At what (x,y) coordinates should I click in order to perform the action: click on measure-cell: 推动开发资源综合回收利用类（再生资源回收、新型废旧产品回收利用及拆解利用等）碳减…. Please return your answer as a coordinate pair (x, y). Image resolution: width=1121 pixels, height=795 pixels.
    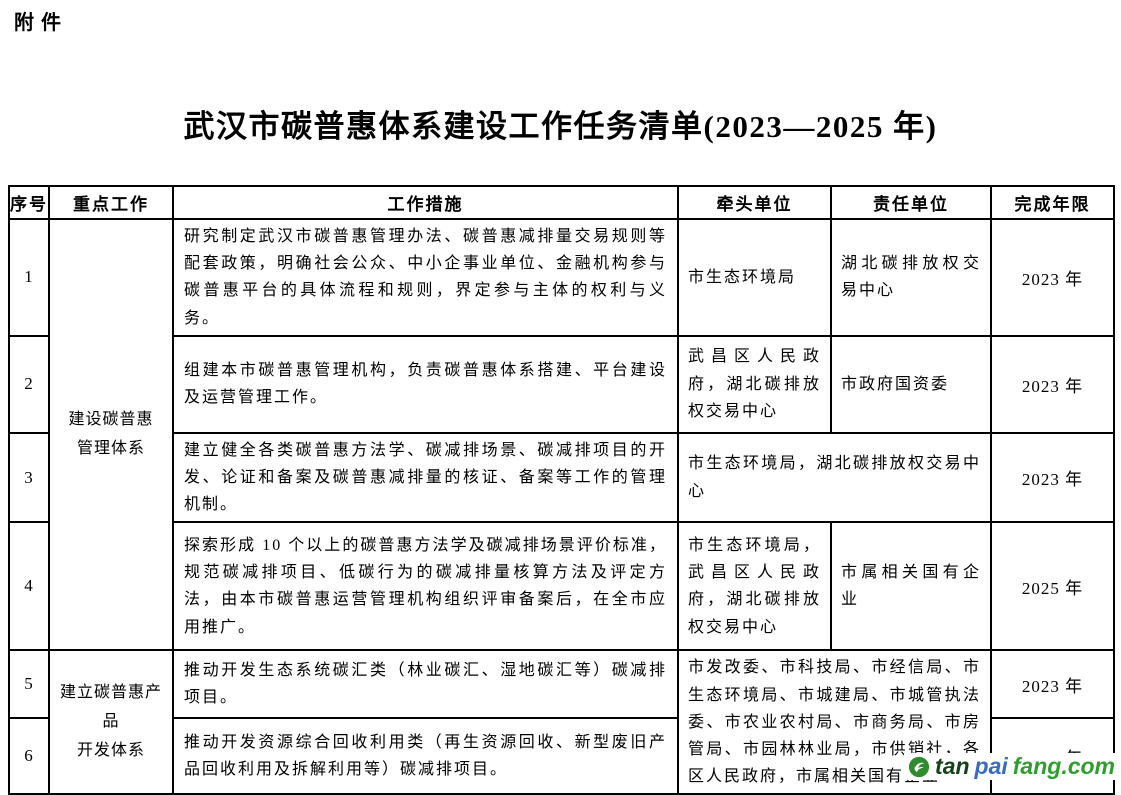
    Looking at the image, I should click on (425, 755).